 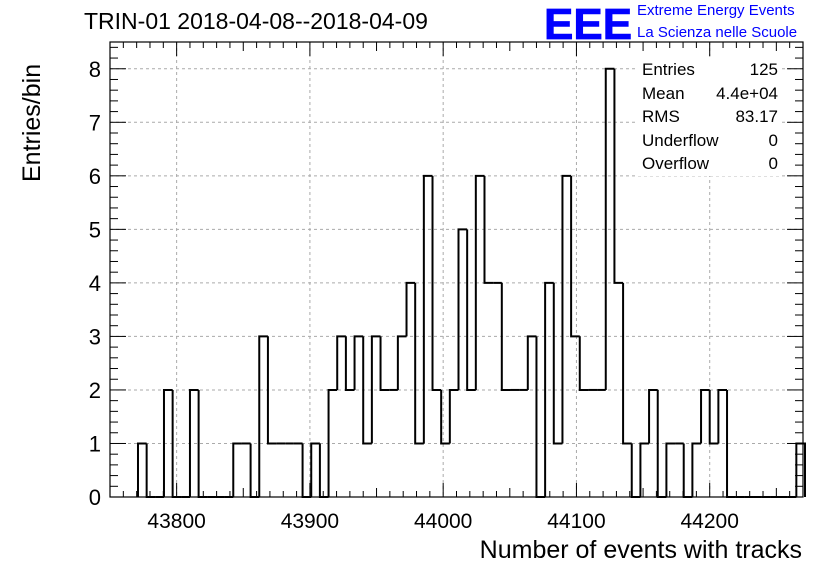 What do you see at coordinates (443, 521) in the screenshot?
I see `x-tick-label: 44000` at bounding box center [443, 521].